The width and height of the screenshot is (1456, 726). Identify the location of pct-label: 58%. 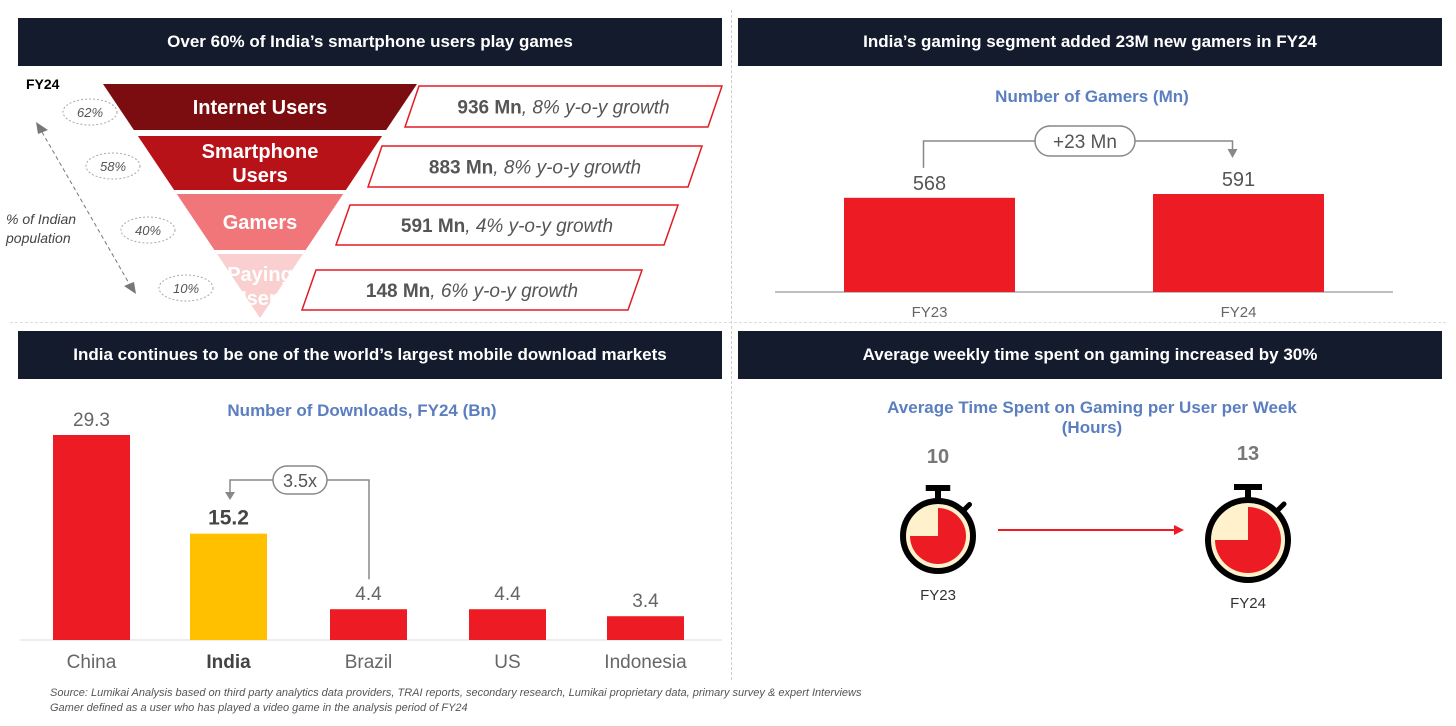
(113, 166).